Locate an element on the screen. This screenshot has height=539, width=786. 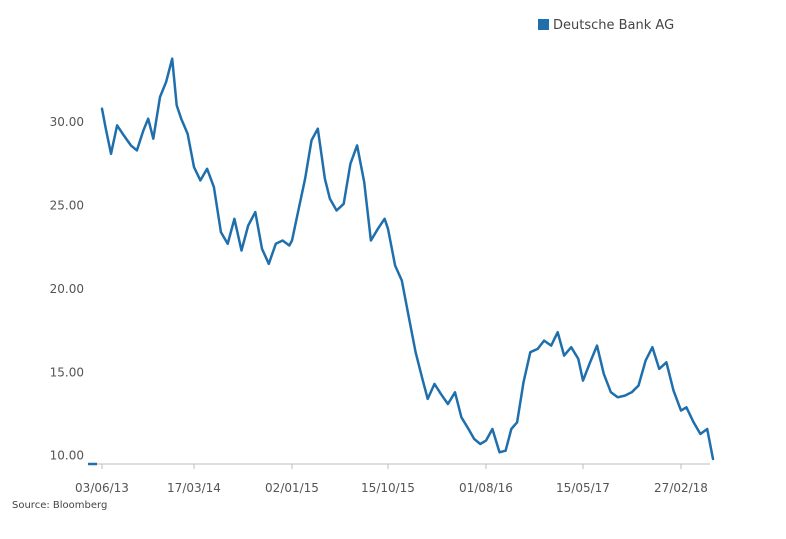
legend: Deutsche Bank AG is located at coordinates (606, 25).